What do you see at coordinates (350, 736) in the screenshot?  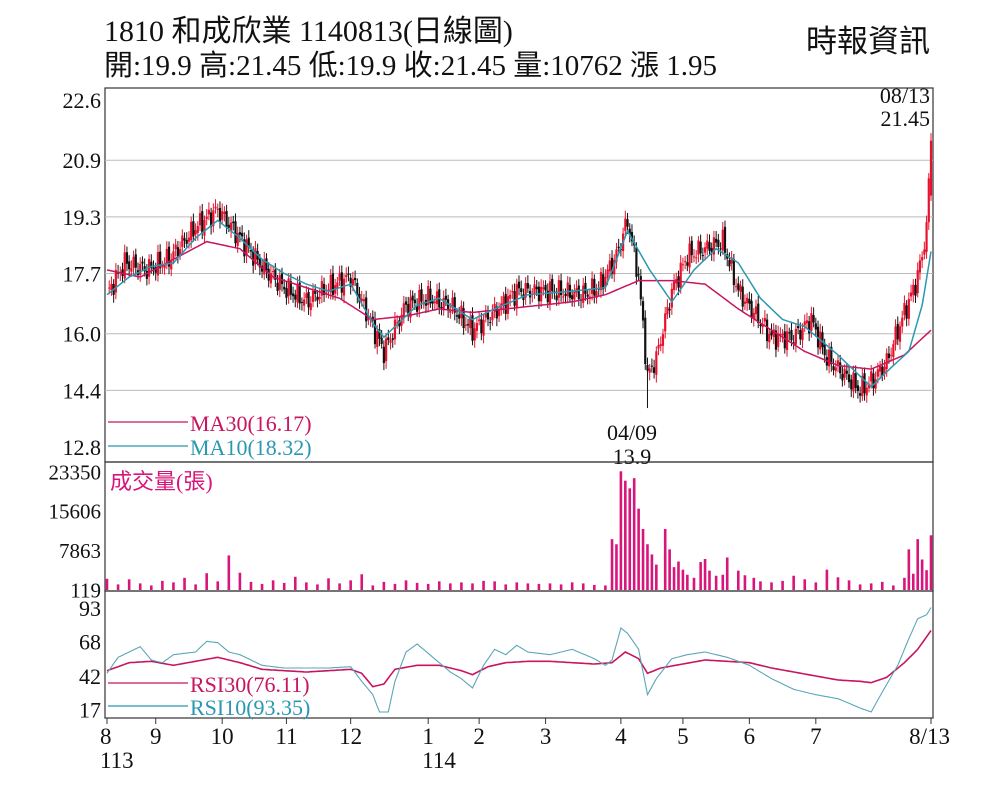 I see `x-month-label: 12` at bounding box center [350, 736].